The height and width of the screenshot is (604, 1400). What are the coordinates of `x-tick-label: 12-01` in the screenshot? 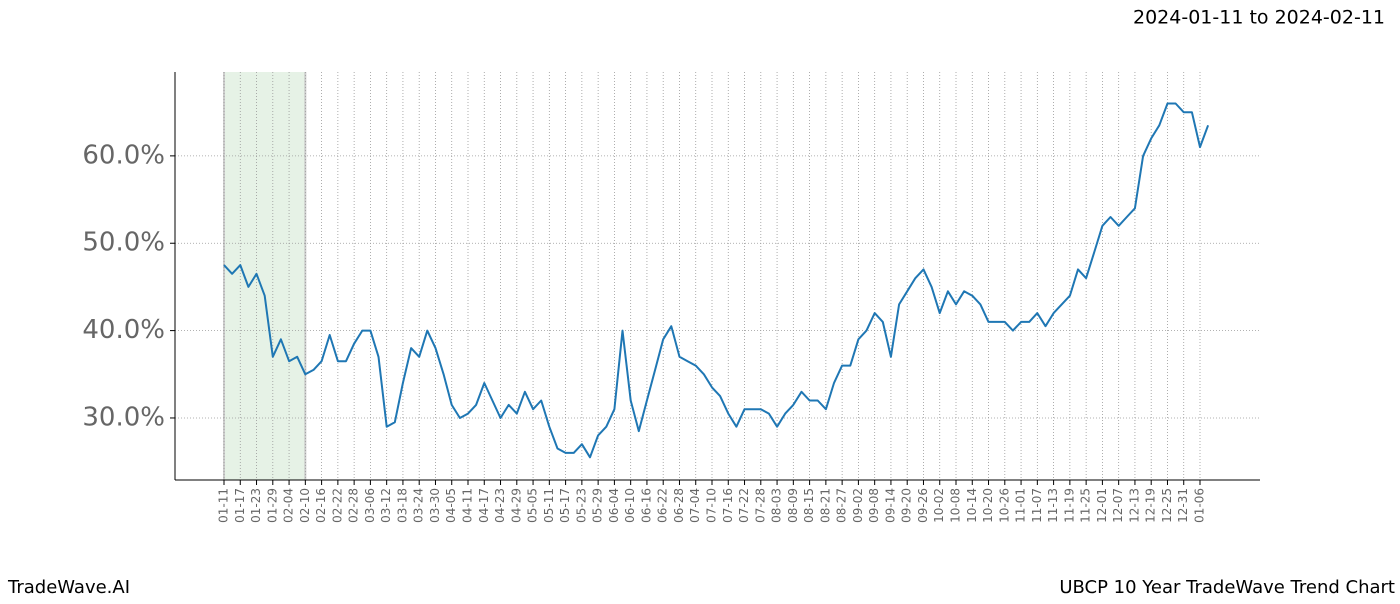 It's located at (1102, 505).